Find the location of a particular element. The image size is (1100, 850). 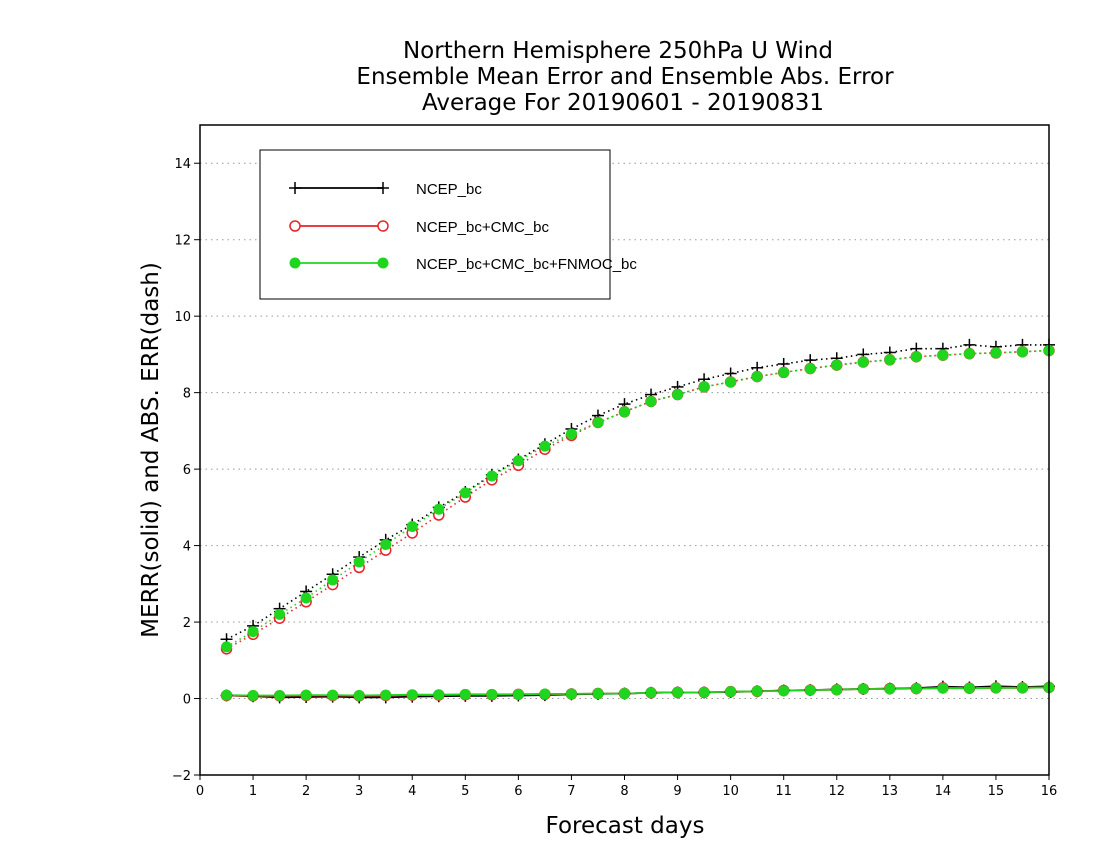

y-tick-label: 14 is located at coordinates (182, 164).